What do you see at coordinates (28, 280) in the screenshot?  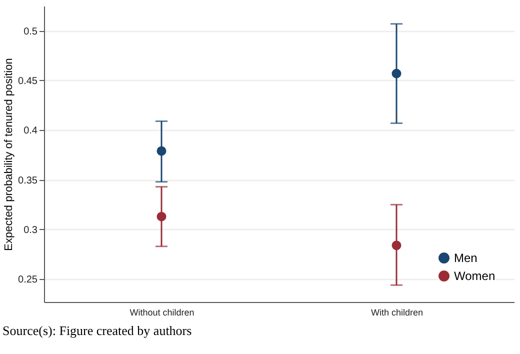 I see `y-tick-label: 0.25` at bounding box center [28, 280].